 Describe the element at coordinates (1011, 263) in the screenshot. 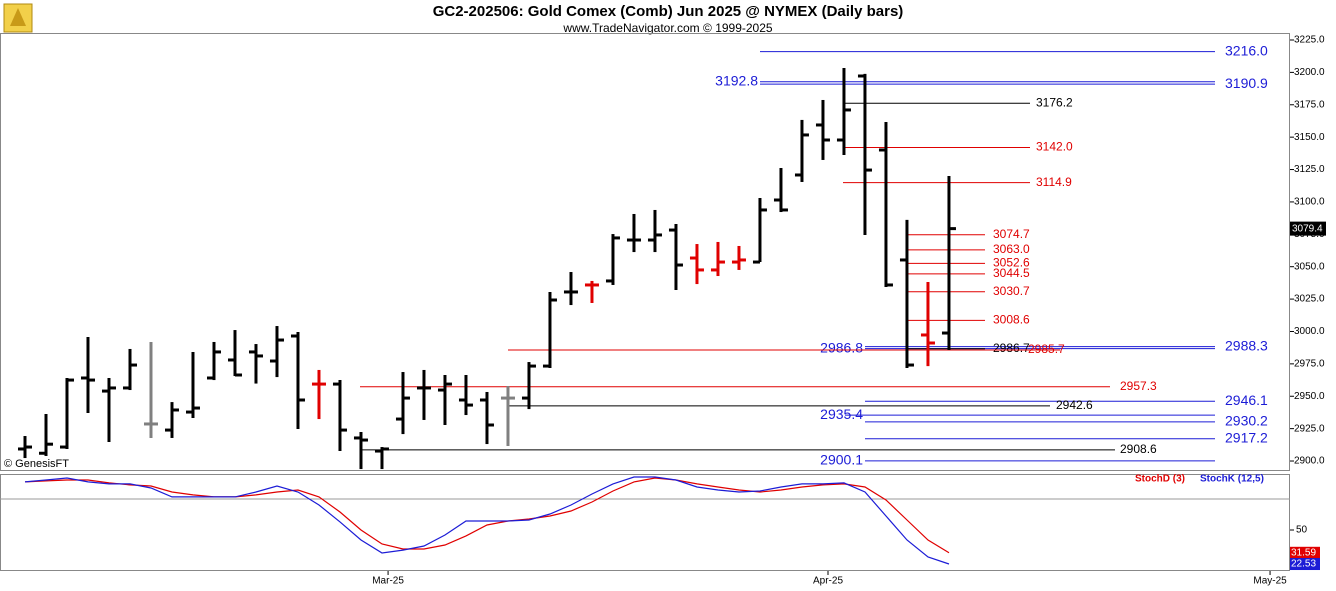

I see `level-label: 3052.6` at that location.